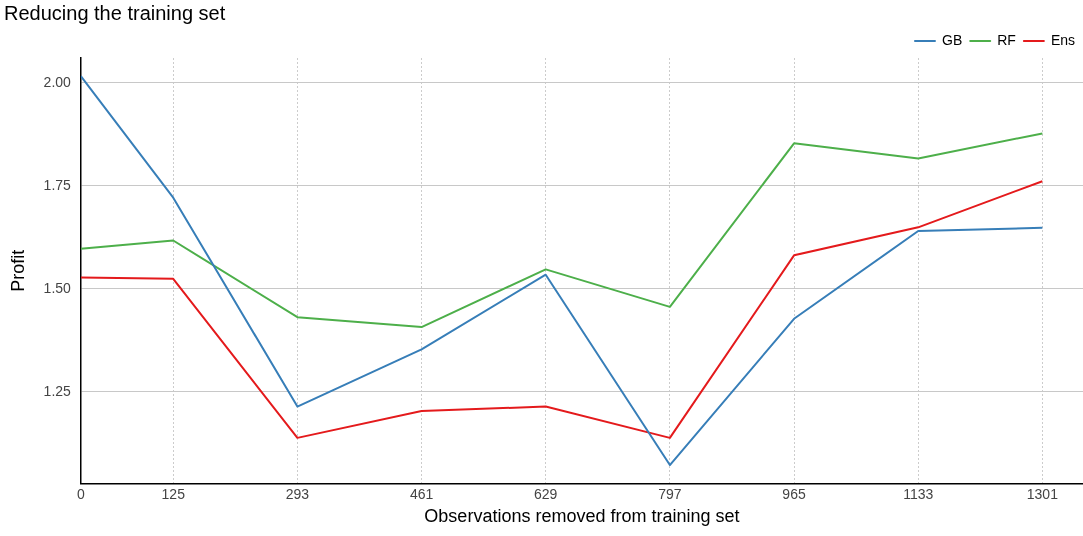 The image size is (1083, 536). What do you see at coordinates (546, 493) in the screenshot?
I see `x-tick-label: 629` at bounding box center [546, 493].